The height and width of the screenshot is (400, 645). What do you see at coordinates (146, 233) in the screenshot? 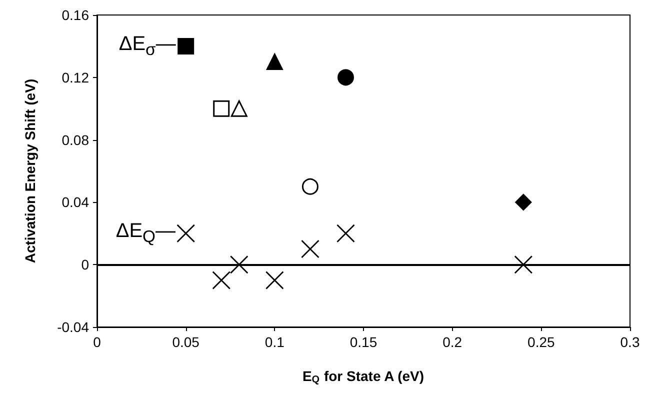
I see `annotation: ΔE$_{Q}$—` at bounding box center [146, 233].